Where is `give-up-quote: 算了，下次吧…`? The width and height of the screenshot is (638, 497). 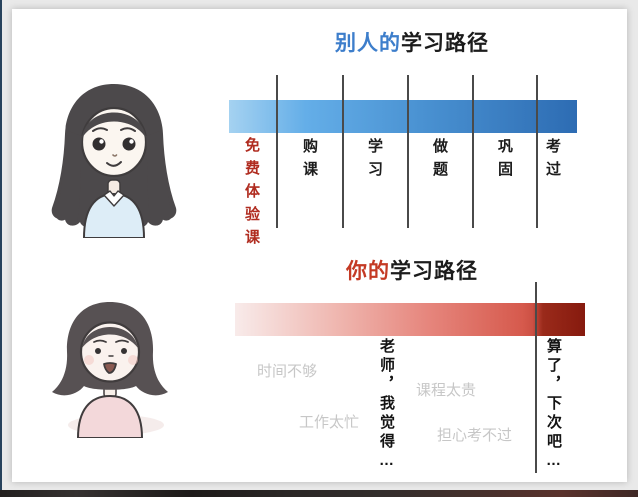
give-up-quote: 算了，下次吧… is located at coordinates (553, 405).